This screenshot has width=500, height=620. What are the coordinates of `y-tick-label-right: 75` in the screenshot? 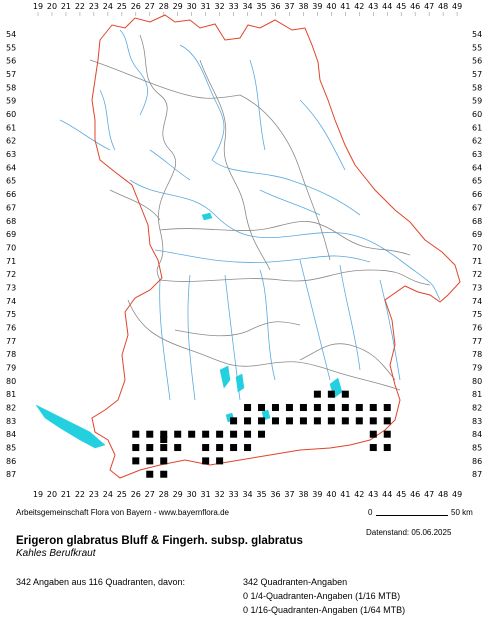 It's located at (477, 314).